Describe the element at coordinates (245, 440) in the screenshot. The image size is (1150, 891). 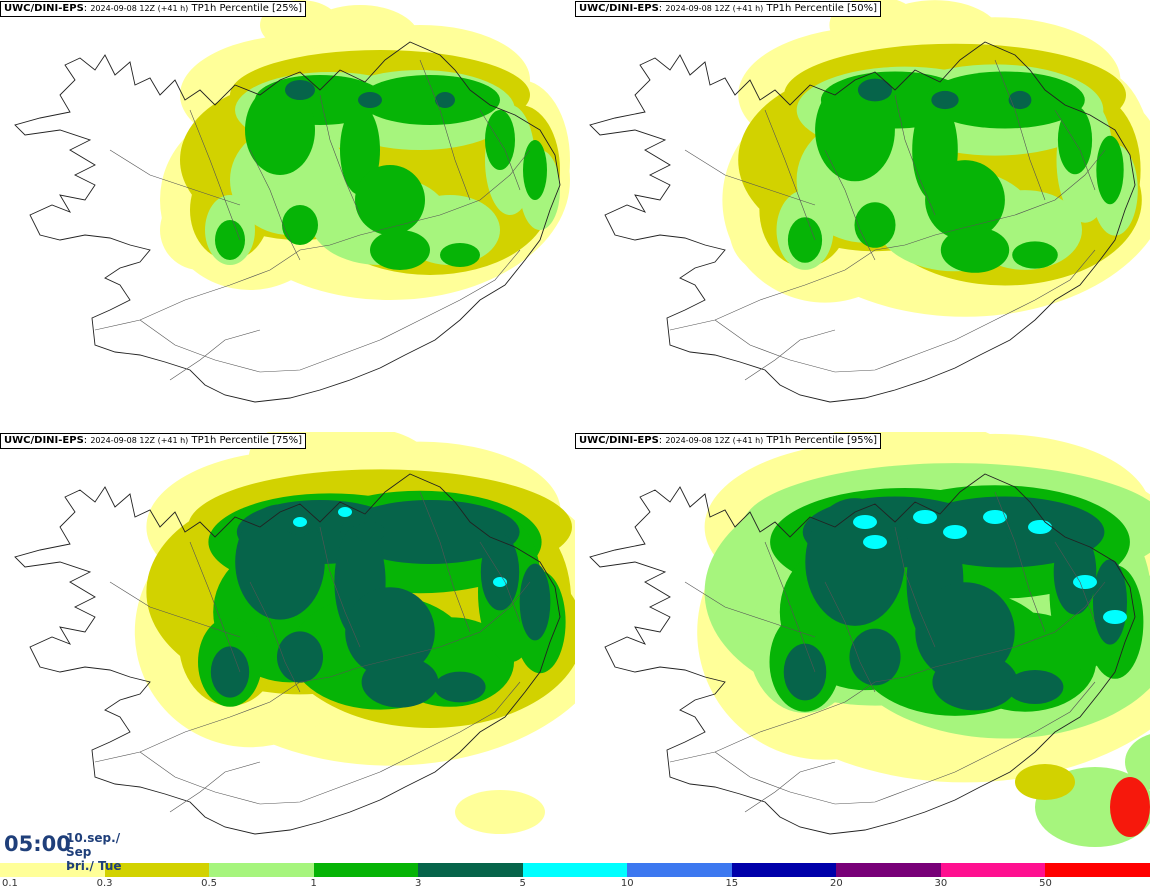
I see `field-name: TP1h Percentile [75%]` at that location.